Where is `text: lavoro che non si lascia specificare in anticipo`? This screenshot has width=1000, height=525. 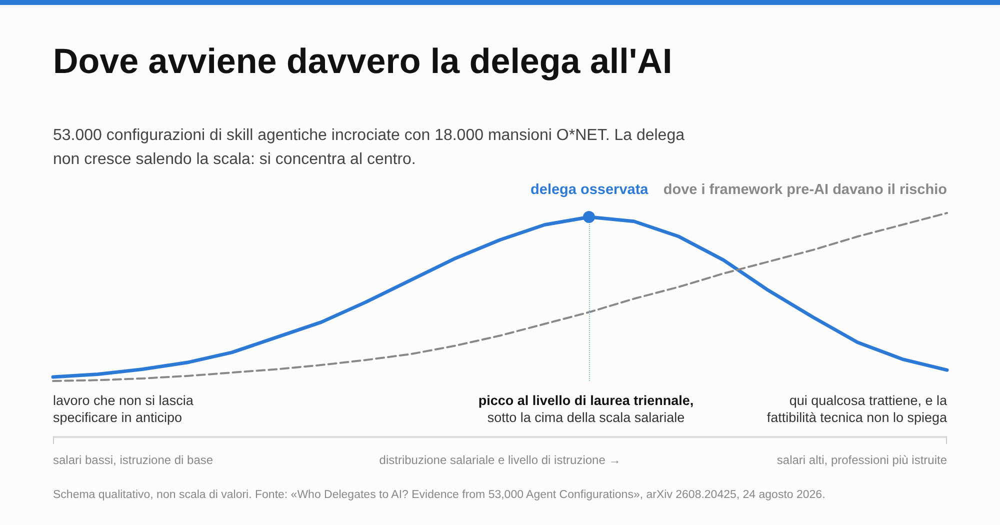 text: lavoro che non si lascia specificare in anticipo is located at coordinates (123, 409).